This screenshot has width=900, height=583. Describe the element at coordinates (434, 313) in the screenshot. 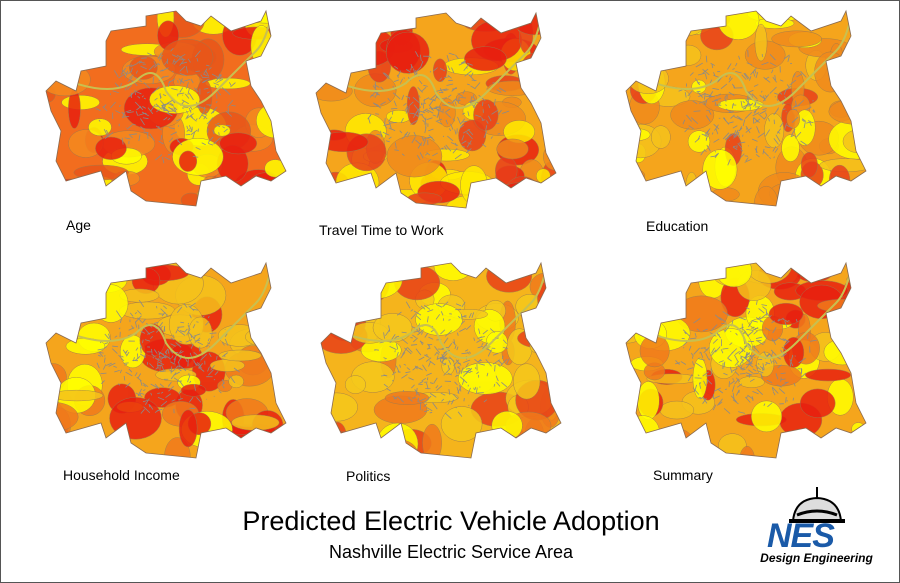

I see `river` at that location.